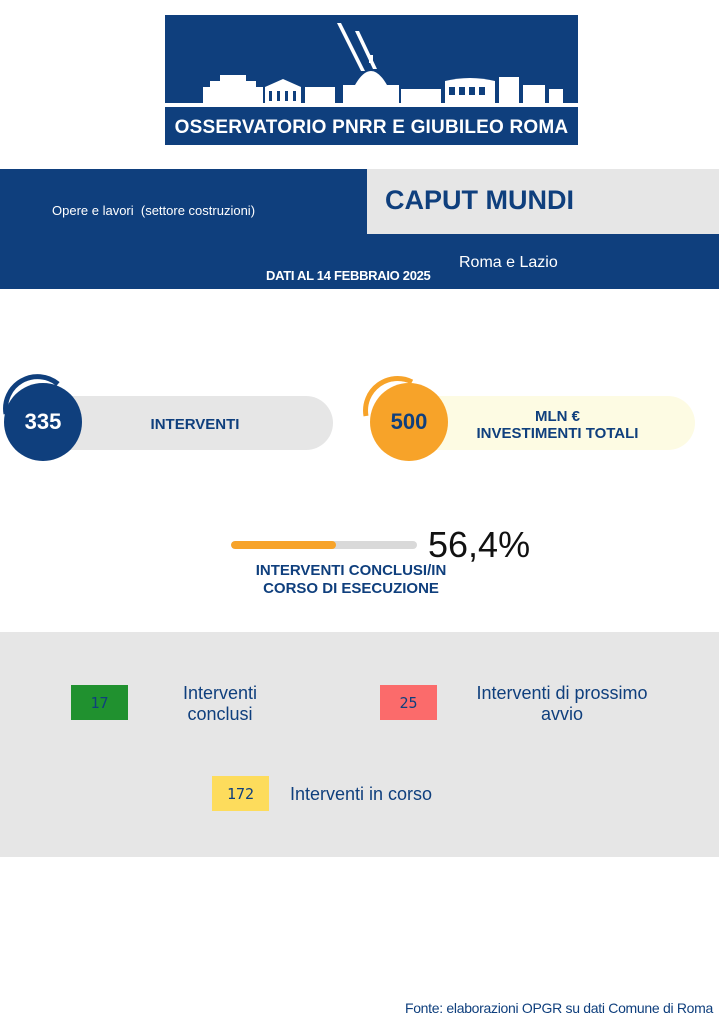 The width and height of the screenshot is (719, 1024). I want to click on progress-track, so click(324, 545).